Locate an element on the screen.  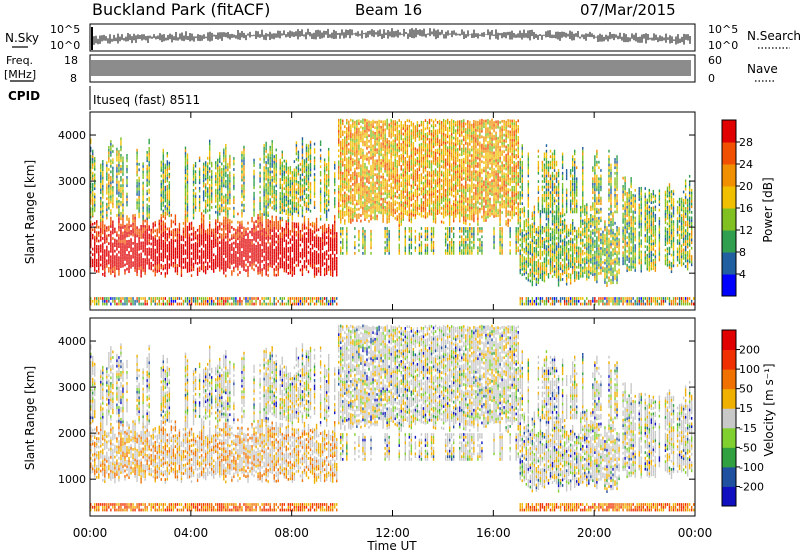
nave-tick-high: 60 is located at coordinates (715, 60).